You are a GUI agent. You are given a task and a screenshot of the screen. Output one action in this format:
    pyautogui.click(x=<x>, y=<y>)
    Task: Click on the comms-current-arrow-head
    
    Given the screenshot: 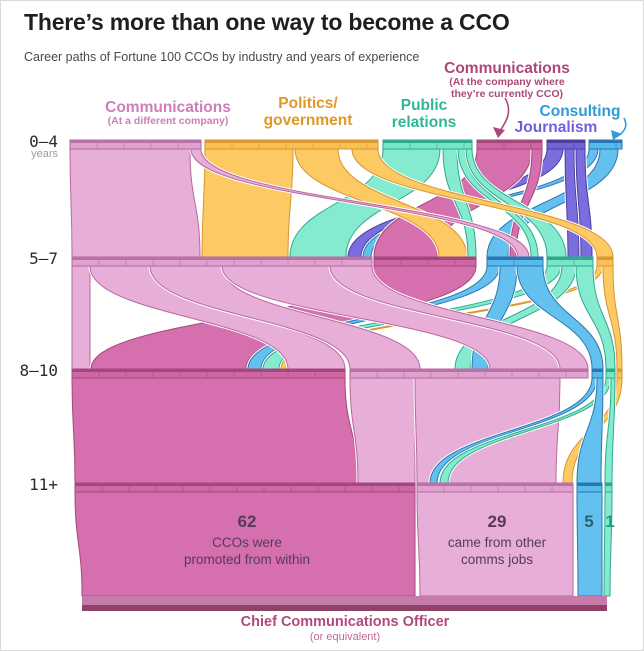 What is the action you would take?
    pyautogui.click(x=499, y=132)
    